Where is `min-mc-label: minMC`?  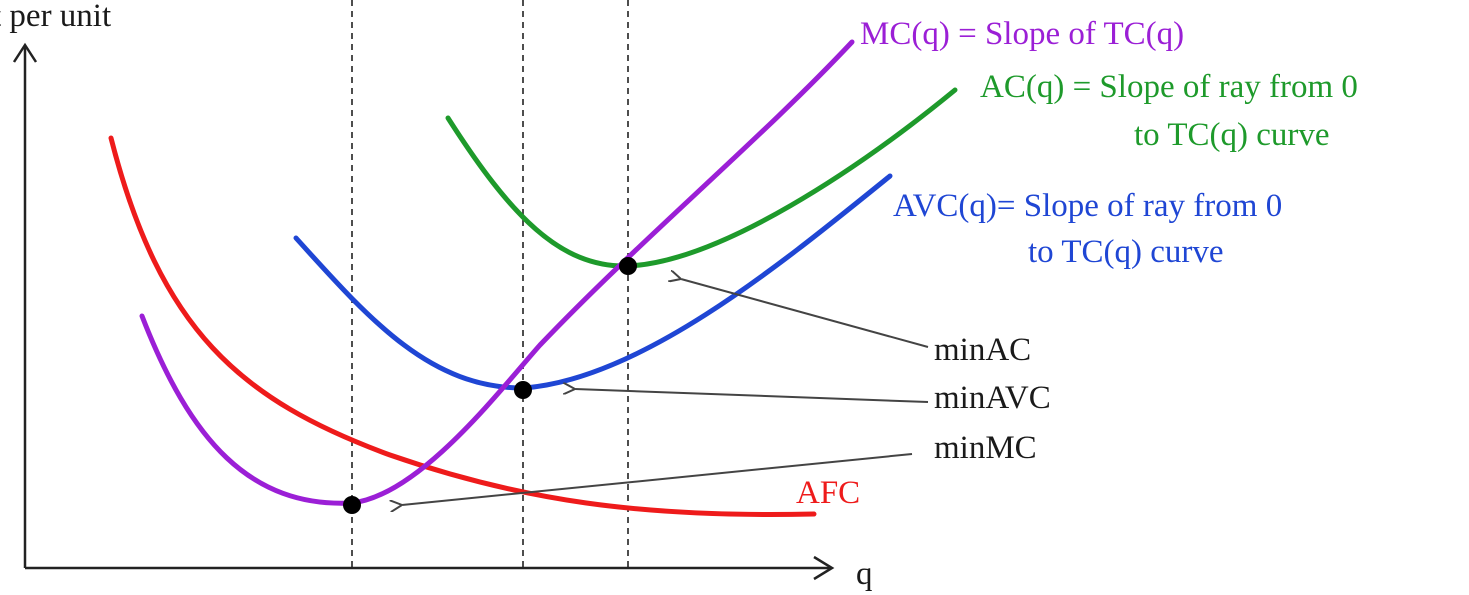 min-mc-label: minMC is located at coordinates (985, 448).